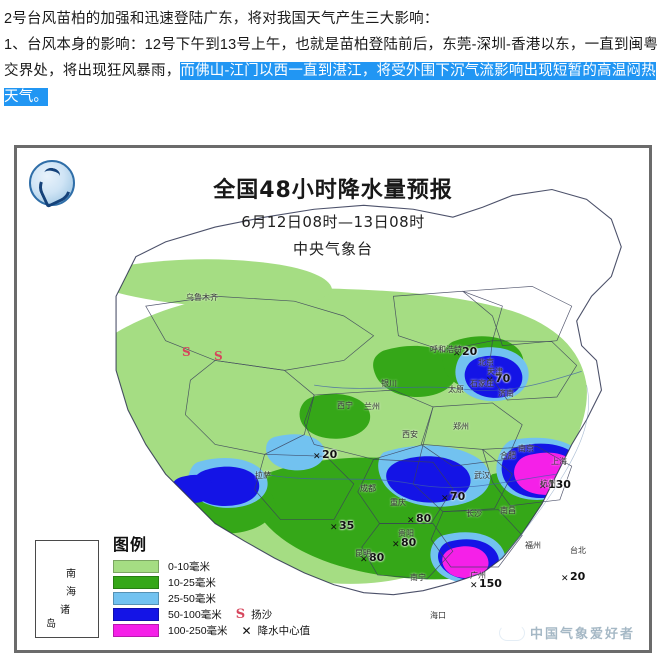 The image size is (664, 669). I want to click on watermark: 中国气象爱好者, so click(566, 630).